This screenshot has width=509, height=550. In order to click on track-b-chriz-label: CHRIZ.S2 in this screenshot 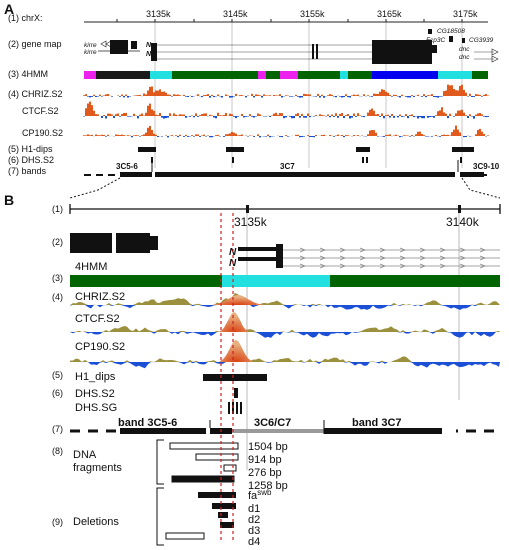, I will do `click(100, 297)`.